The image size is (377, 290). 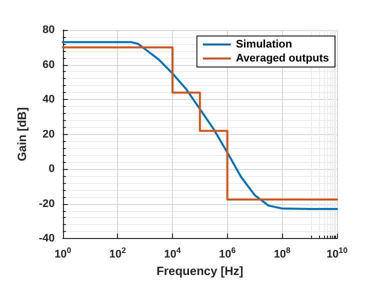 What do you see at coordinates (200, 271) in the screenshot?
I see `x-axis-title: Frequency [Hz]` at bounding box center [200, 271].